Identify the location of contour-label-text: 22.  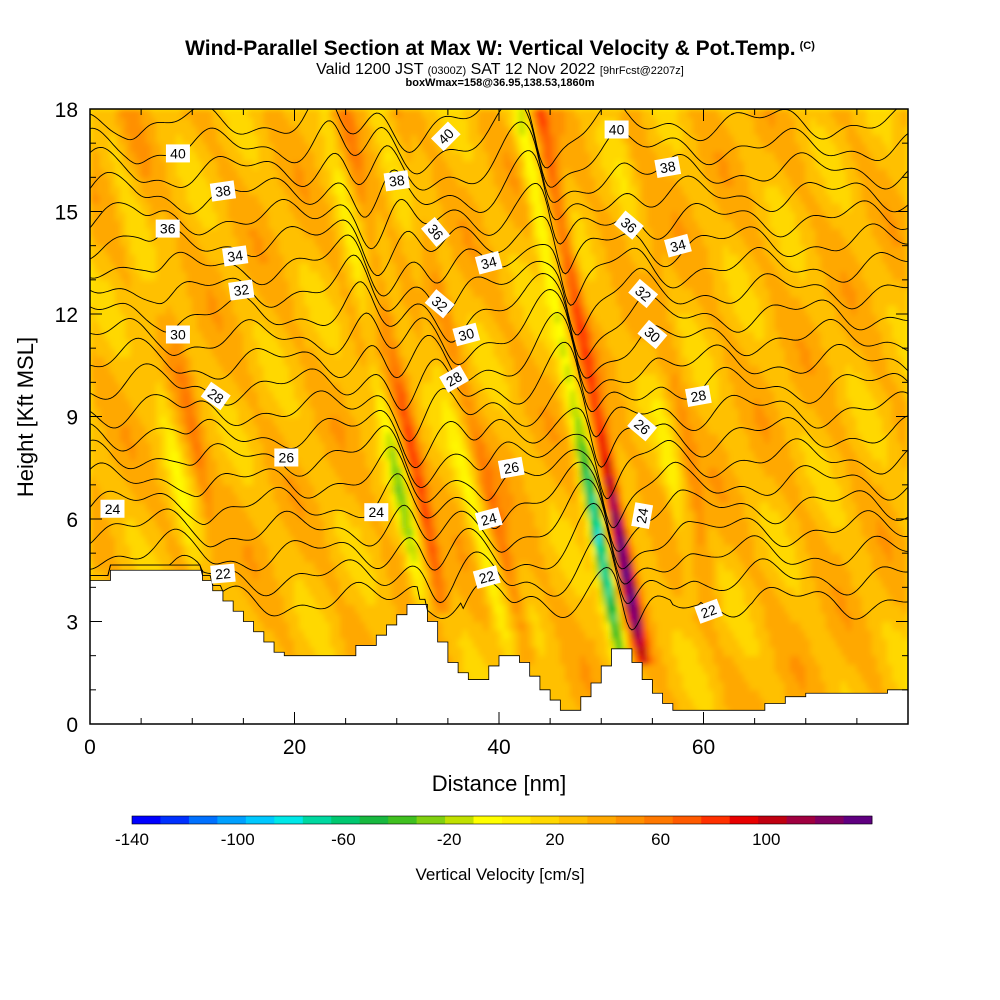
(709, 611).